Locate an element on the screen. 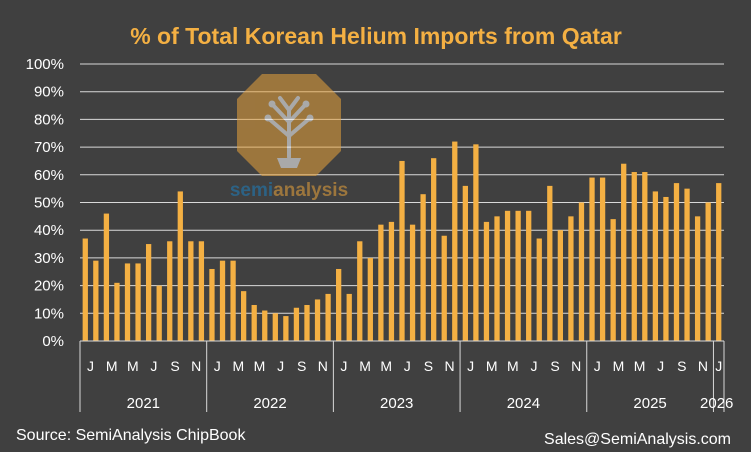 The width and height of the screenshot is (751, 452). x-year-label-2026: 2026 is located at coordinates (716, 403).